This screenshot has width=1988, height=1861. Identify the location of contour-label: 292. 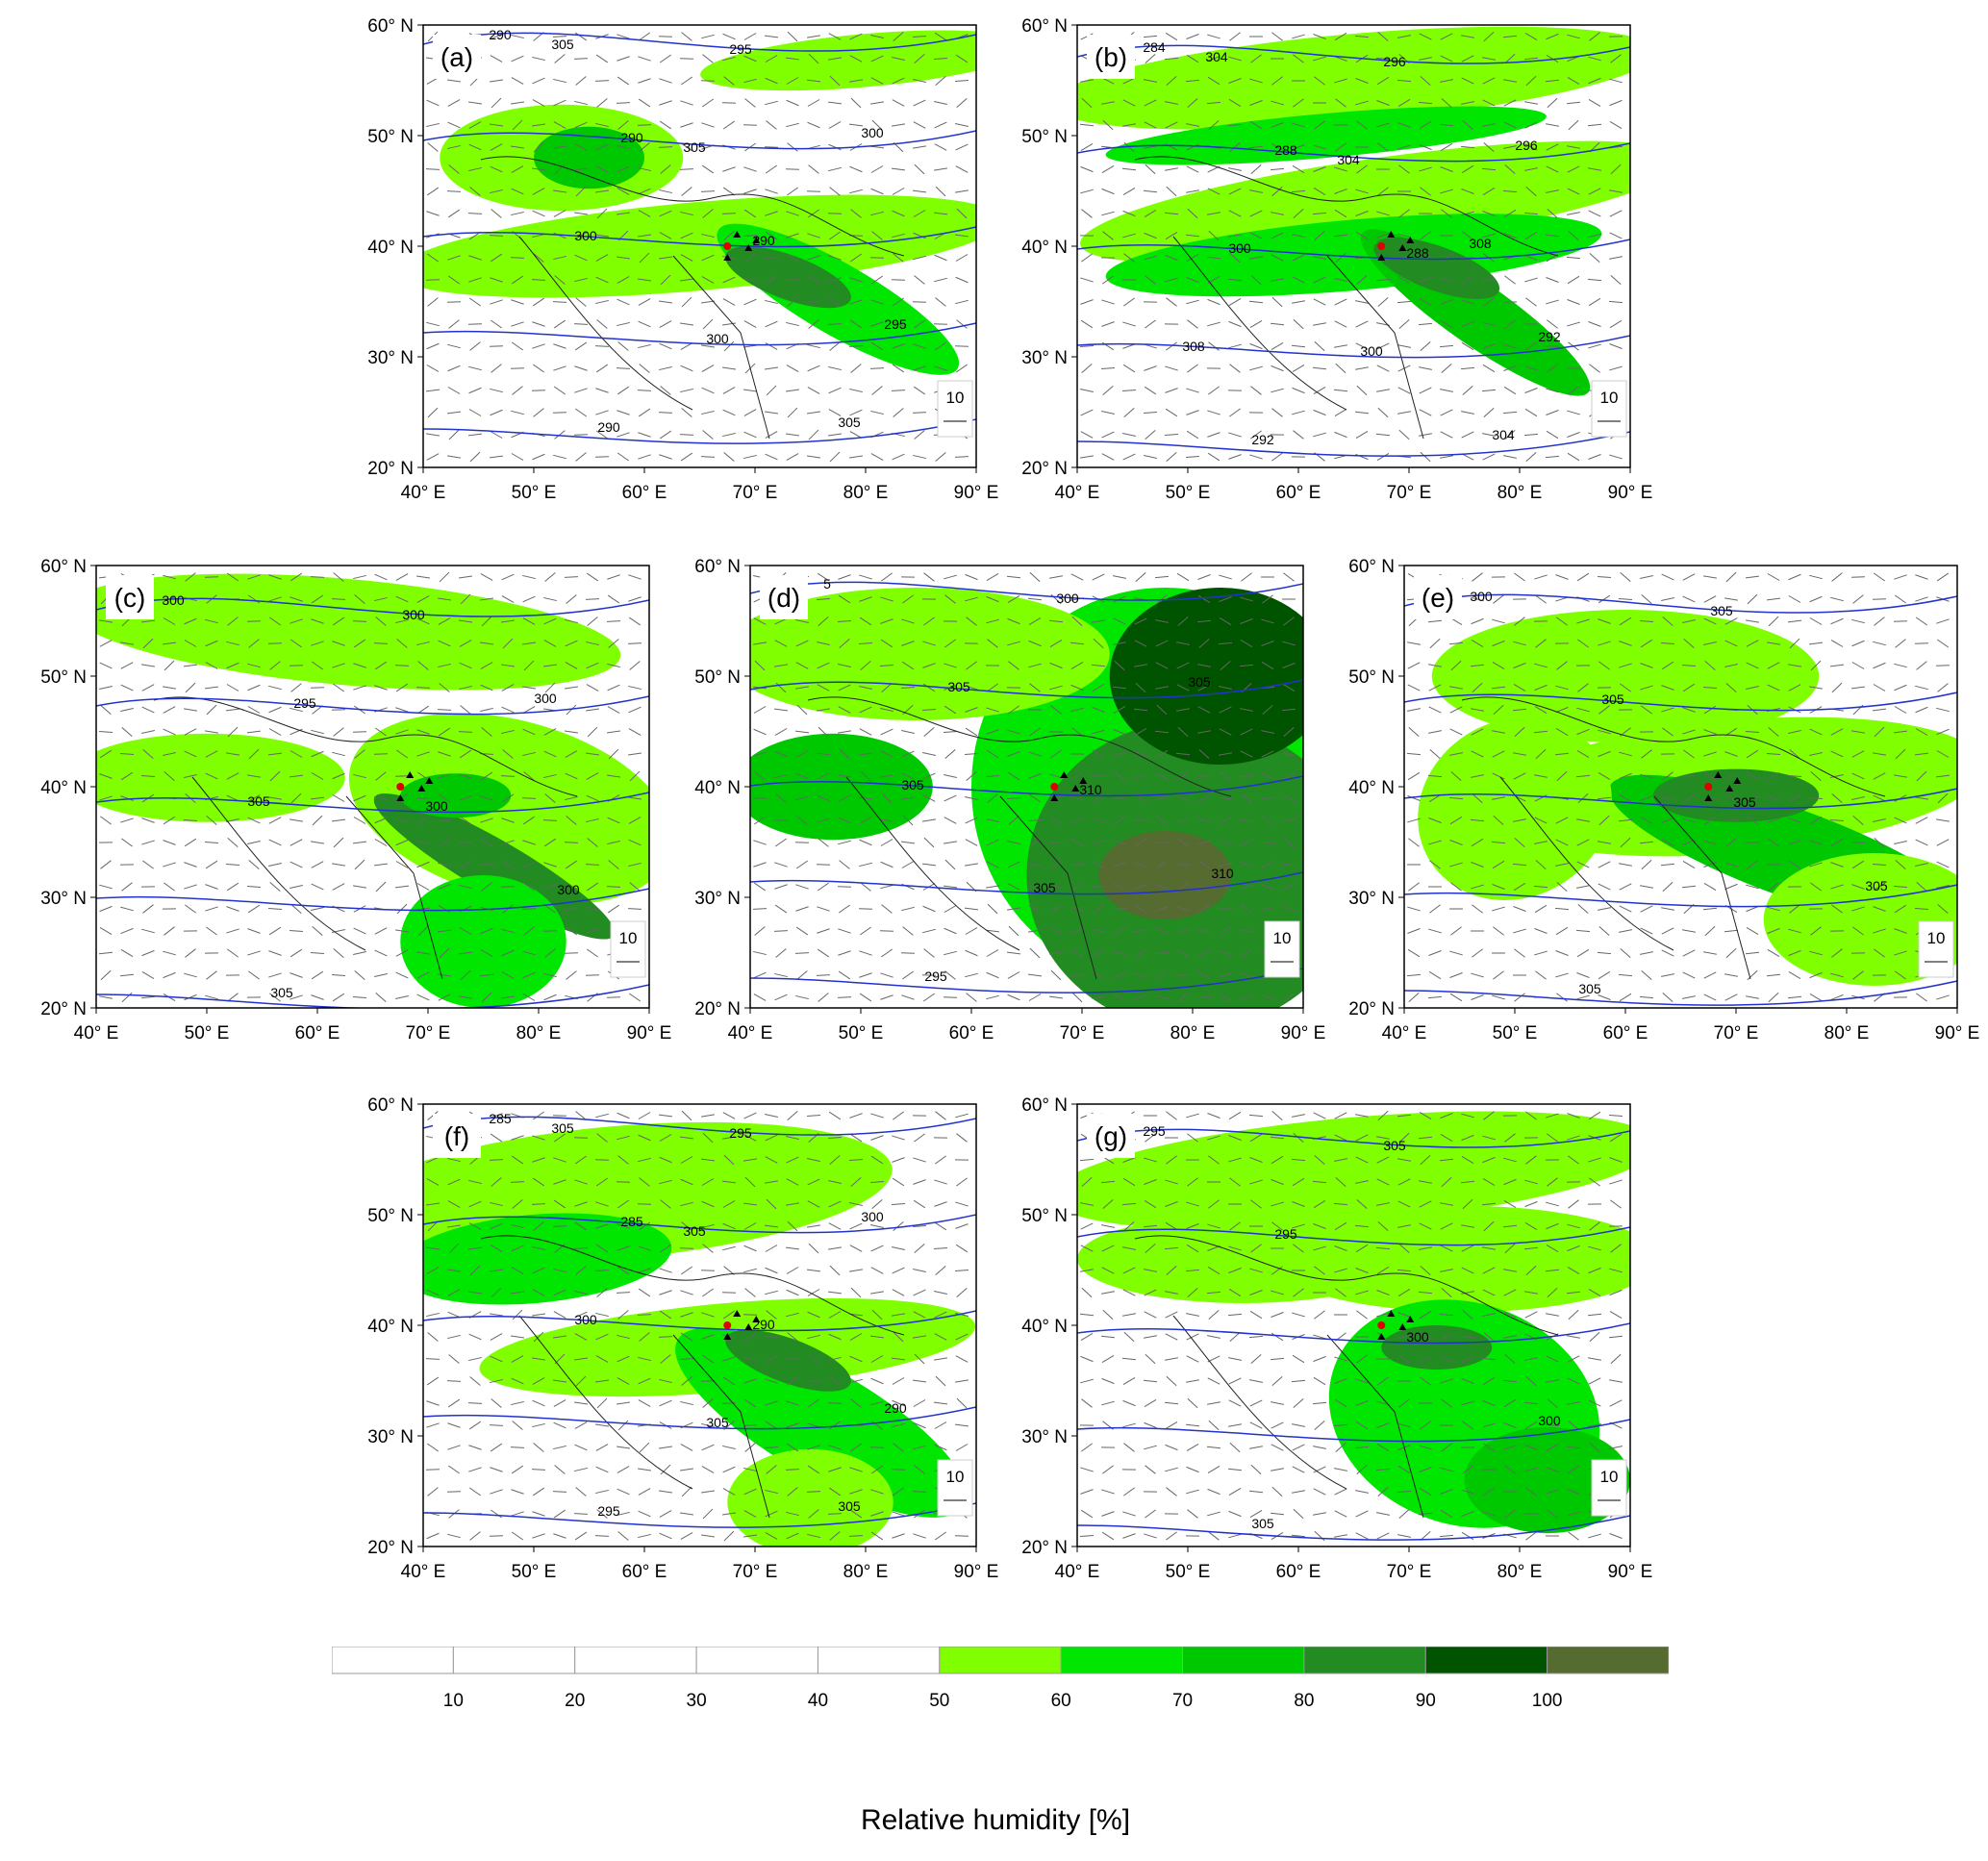
(1262, 439).